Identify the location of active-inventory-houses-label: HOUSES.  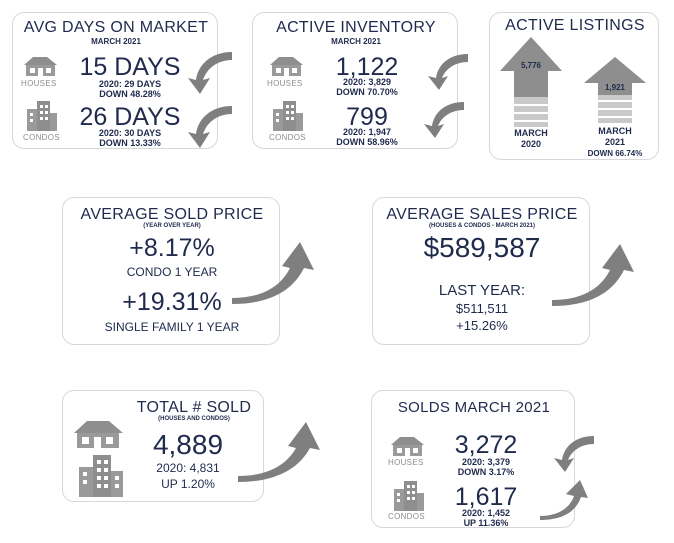
(285, 83).